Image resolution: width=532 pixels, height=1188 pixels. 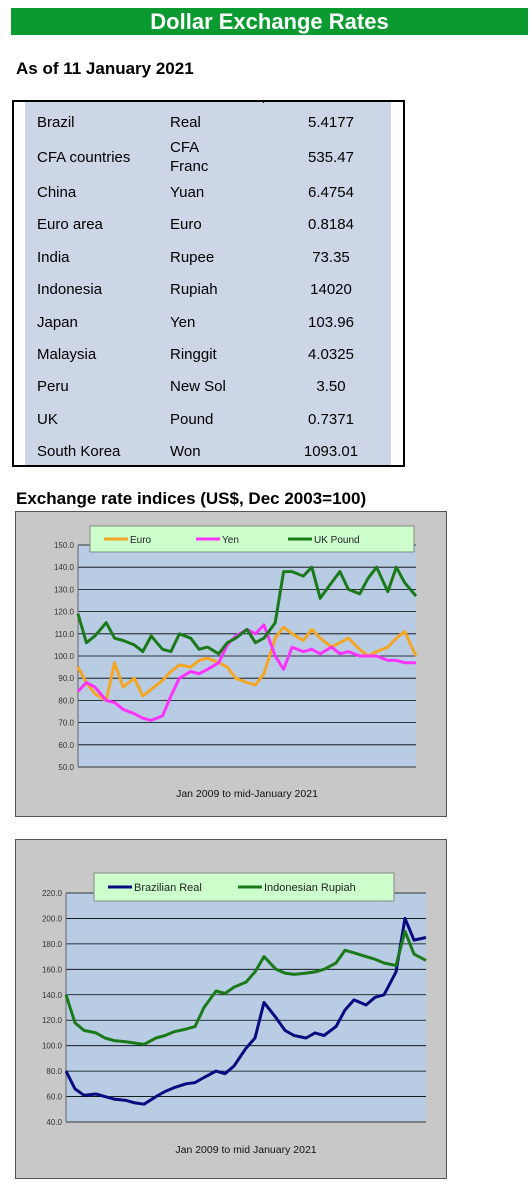 I want to click on legend-label: Brazilian Real, so click(x=168, y=888).